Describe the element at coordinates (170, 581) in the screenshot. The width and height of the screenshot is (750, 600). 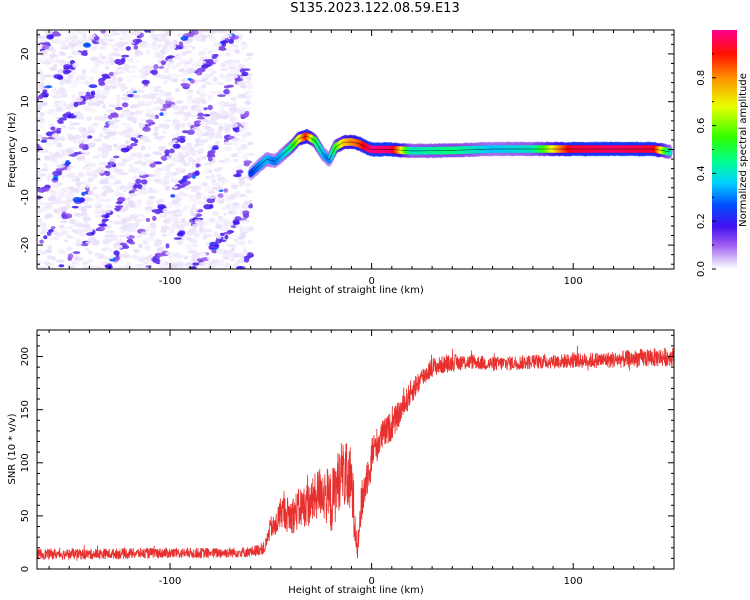
I see `x-tick-label: -100` at that location.